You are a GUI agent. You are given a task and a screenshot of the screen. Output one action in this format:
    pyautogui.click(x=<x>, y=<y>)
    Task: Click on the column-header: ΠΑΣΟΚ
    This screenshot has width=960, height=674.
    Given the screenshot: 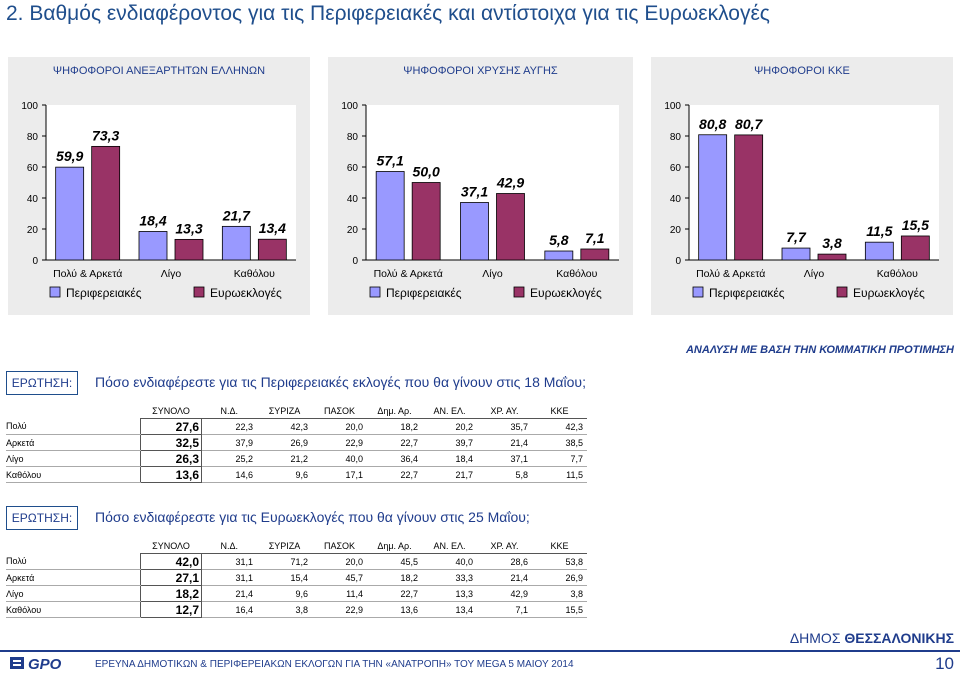 What is the action you would take?
    pyautogui.click(x=339, y=546)
    